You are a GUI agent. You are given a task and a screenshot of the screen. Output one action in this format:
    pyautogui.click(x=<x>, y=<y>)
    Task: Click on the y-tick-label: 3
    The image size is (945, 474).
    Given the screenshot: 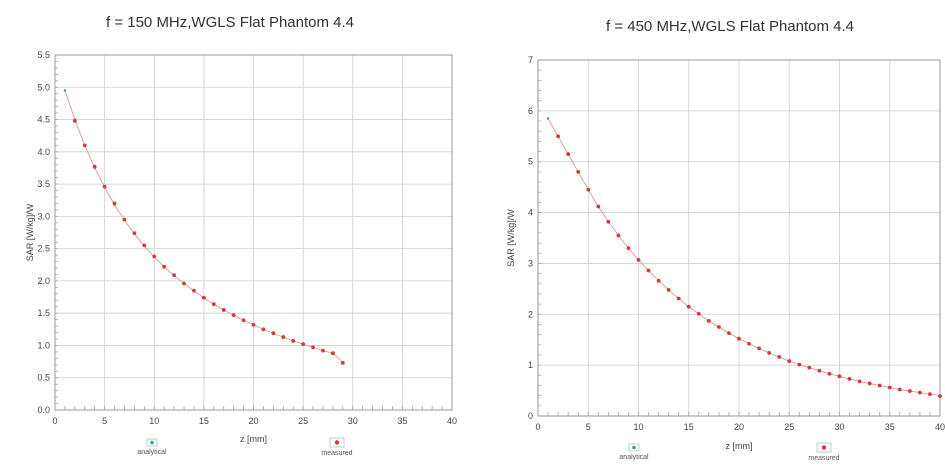 What is the action you would take?
    pyautogui.click(x=530, y=263)
    